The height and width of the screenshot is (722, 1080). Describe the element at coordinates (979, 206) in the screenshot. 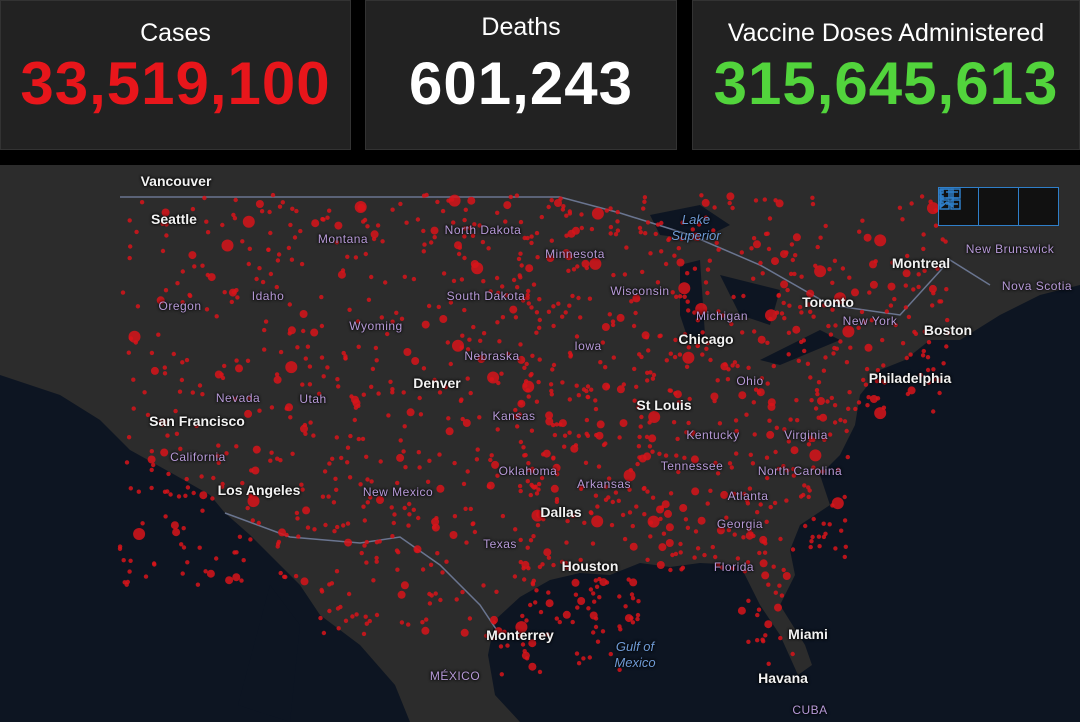

I see `legend-button` at that location.